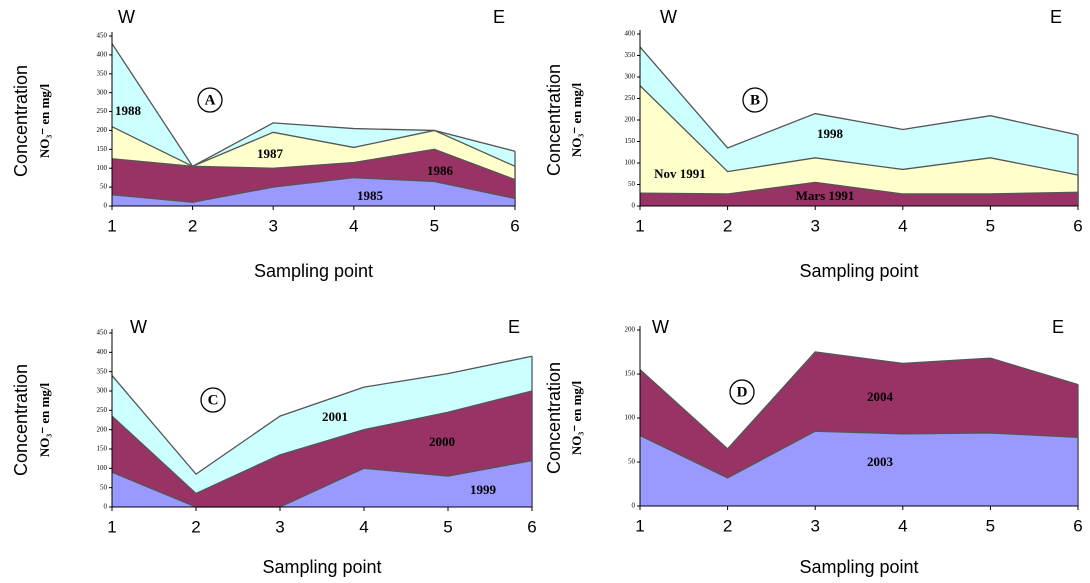 Image resolution: width=1090 pixels, height=583 pixels. I want to click on series-label: 2001, so click(335, 416).